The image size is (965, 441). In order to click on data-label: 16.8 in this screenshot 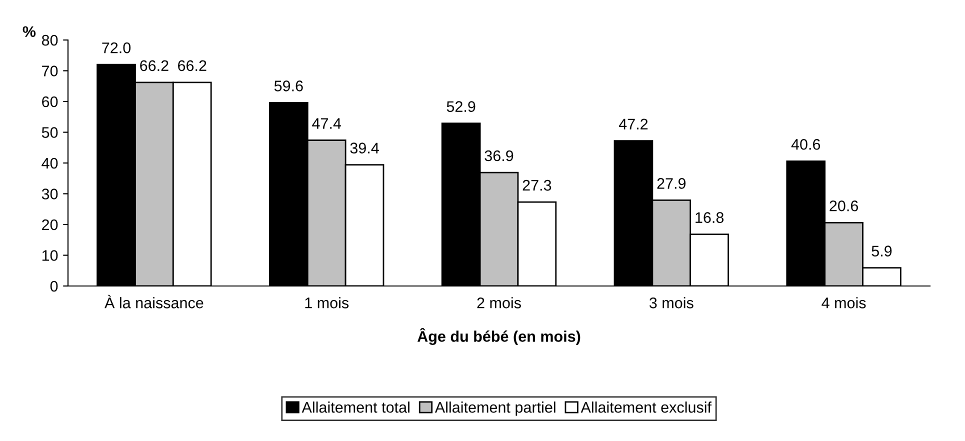, I will do `click(710, 217)`.